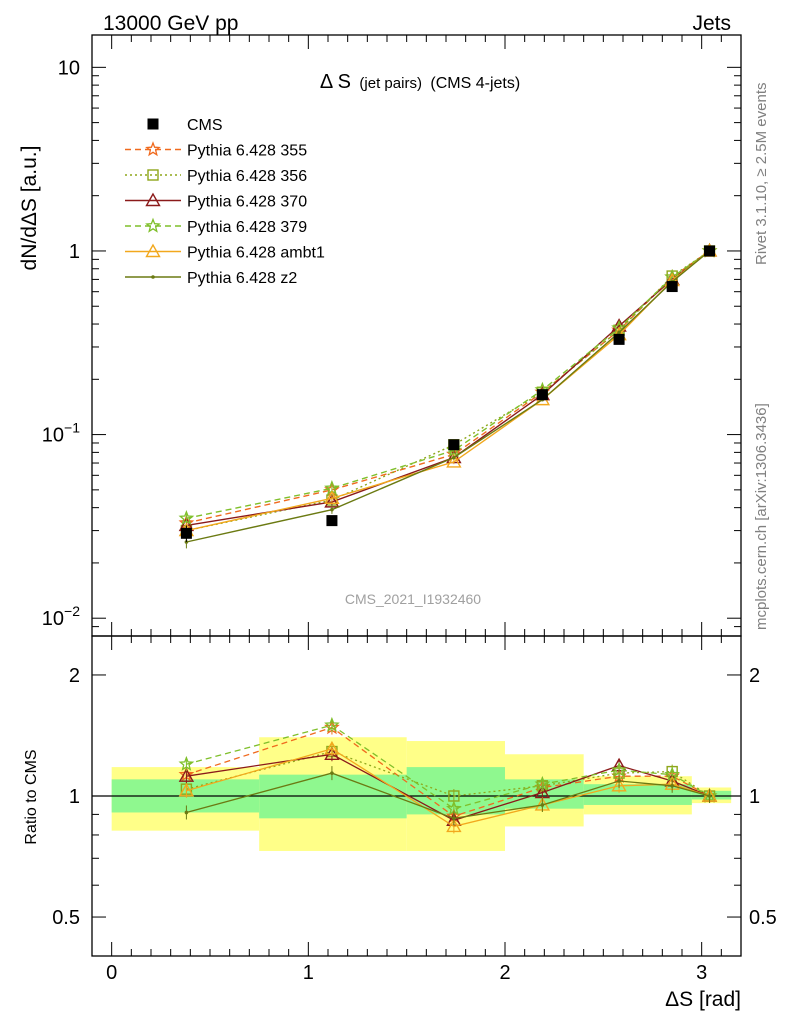 This screenshot has width=786, height=1024. Describe the element at coordinates (763, 918) in the screenshot. I see `ratio-ytick-label-right-0: 0.5` at that location.